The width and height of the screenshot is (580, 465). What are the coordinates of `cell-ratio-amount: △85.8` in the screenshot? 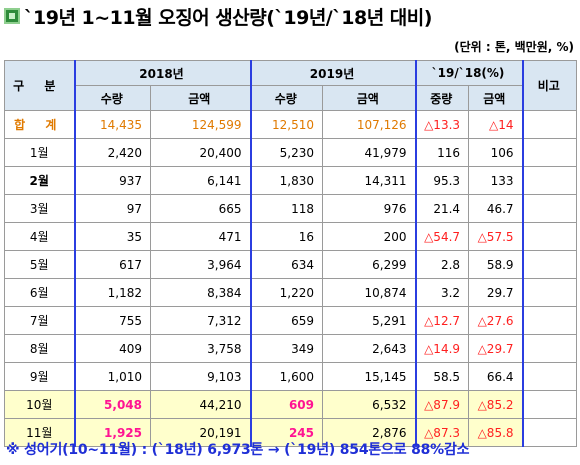 It's located at (496, 432).